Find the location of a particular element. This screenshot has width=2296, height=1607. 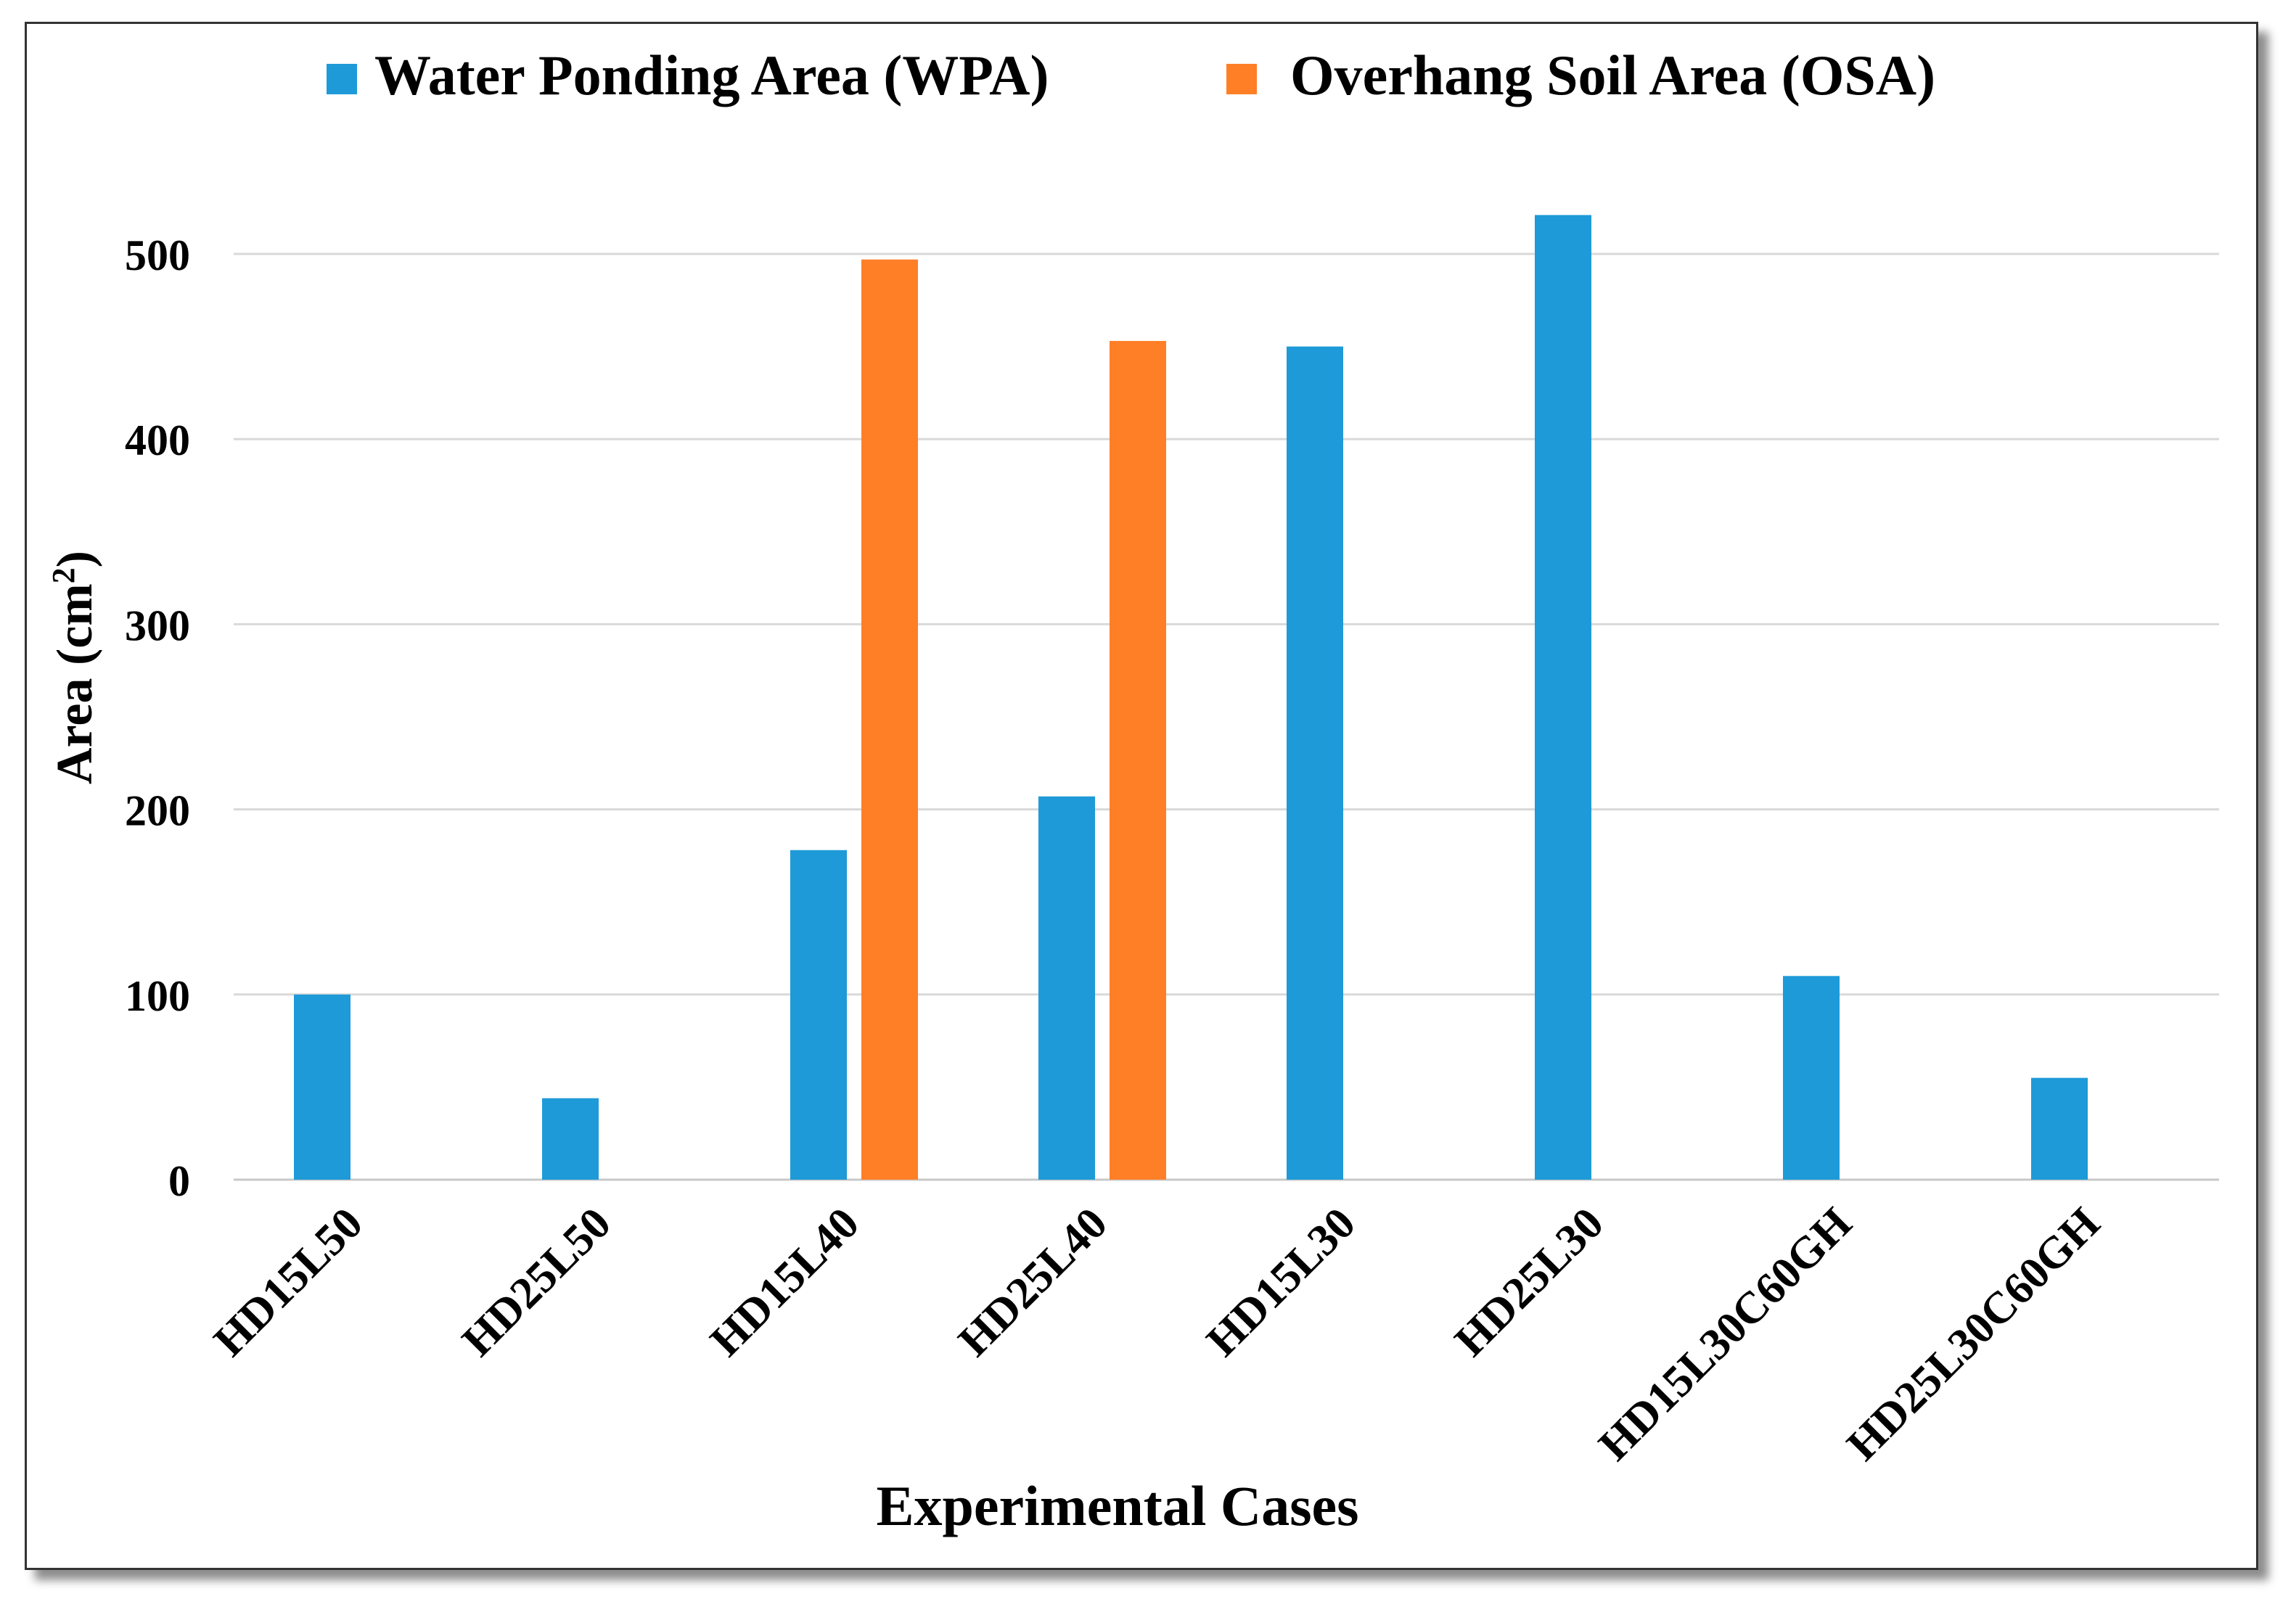

legend-label-wpa: Water Ponding Area (WPA) is located at coordinates (711, 76).